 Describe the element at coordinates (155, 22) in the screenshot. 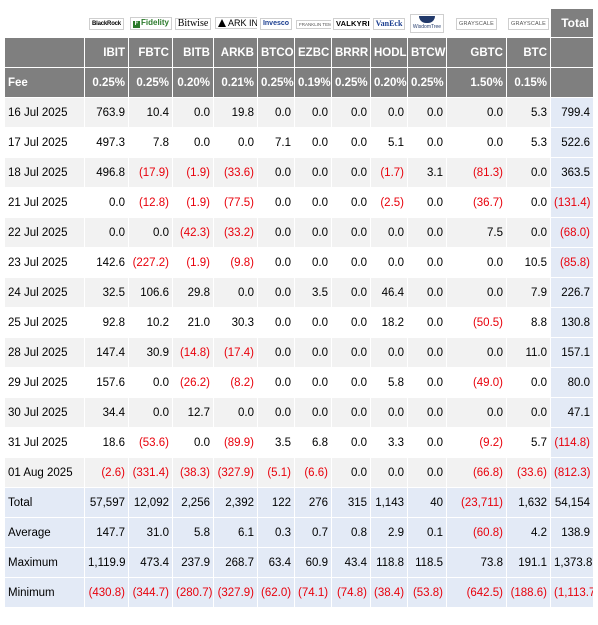

I see `issuer-name: Fidelity` at that location.